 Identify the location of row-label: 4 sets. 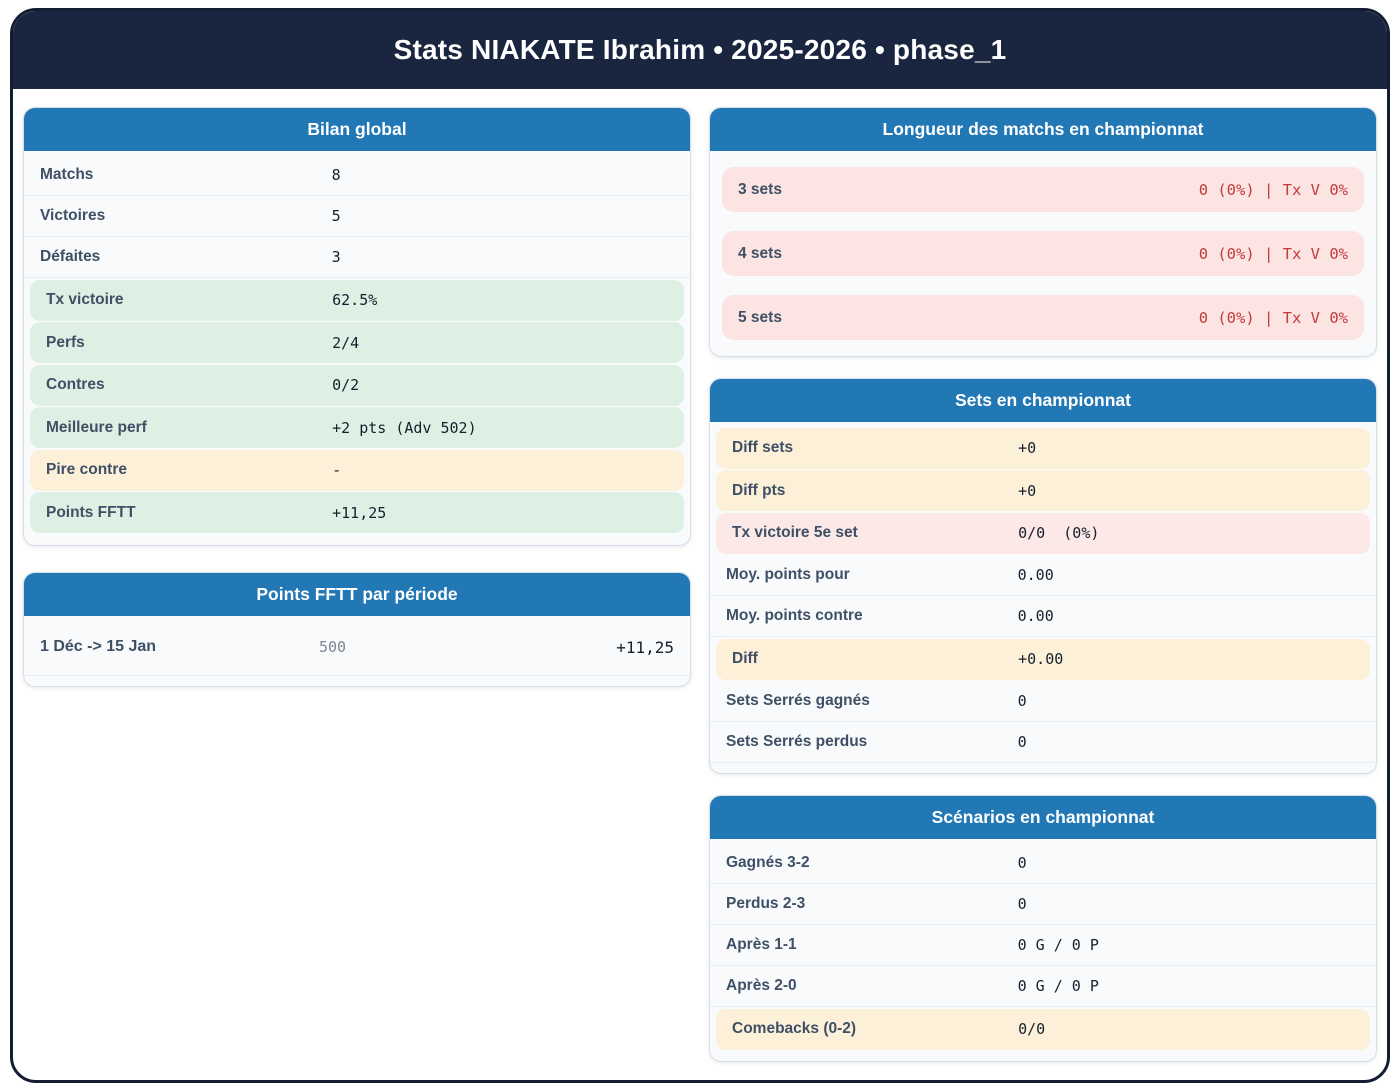
(760, 253).